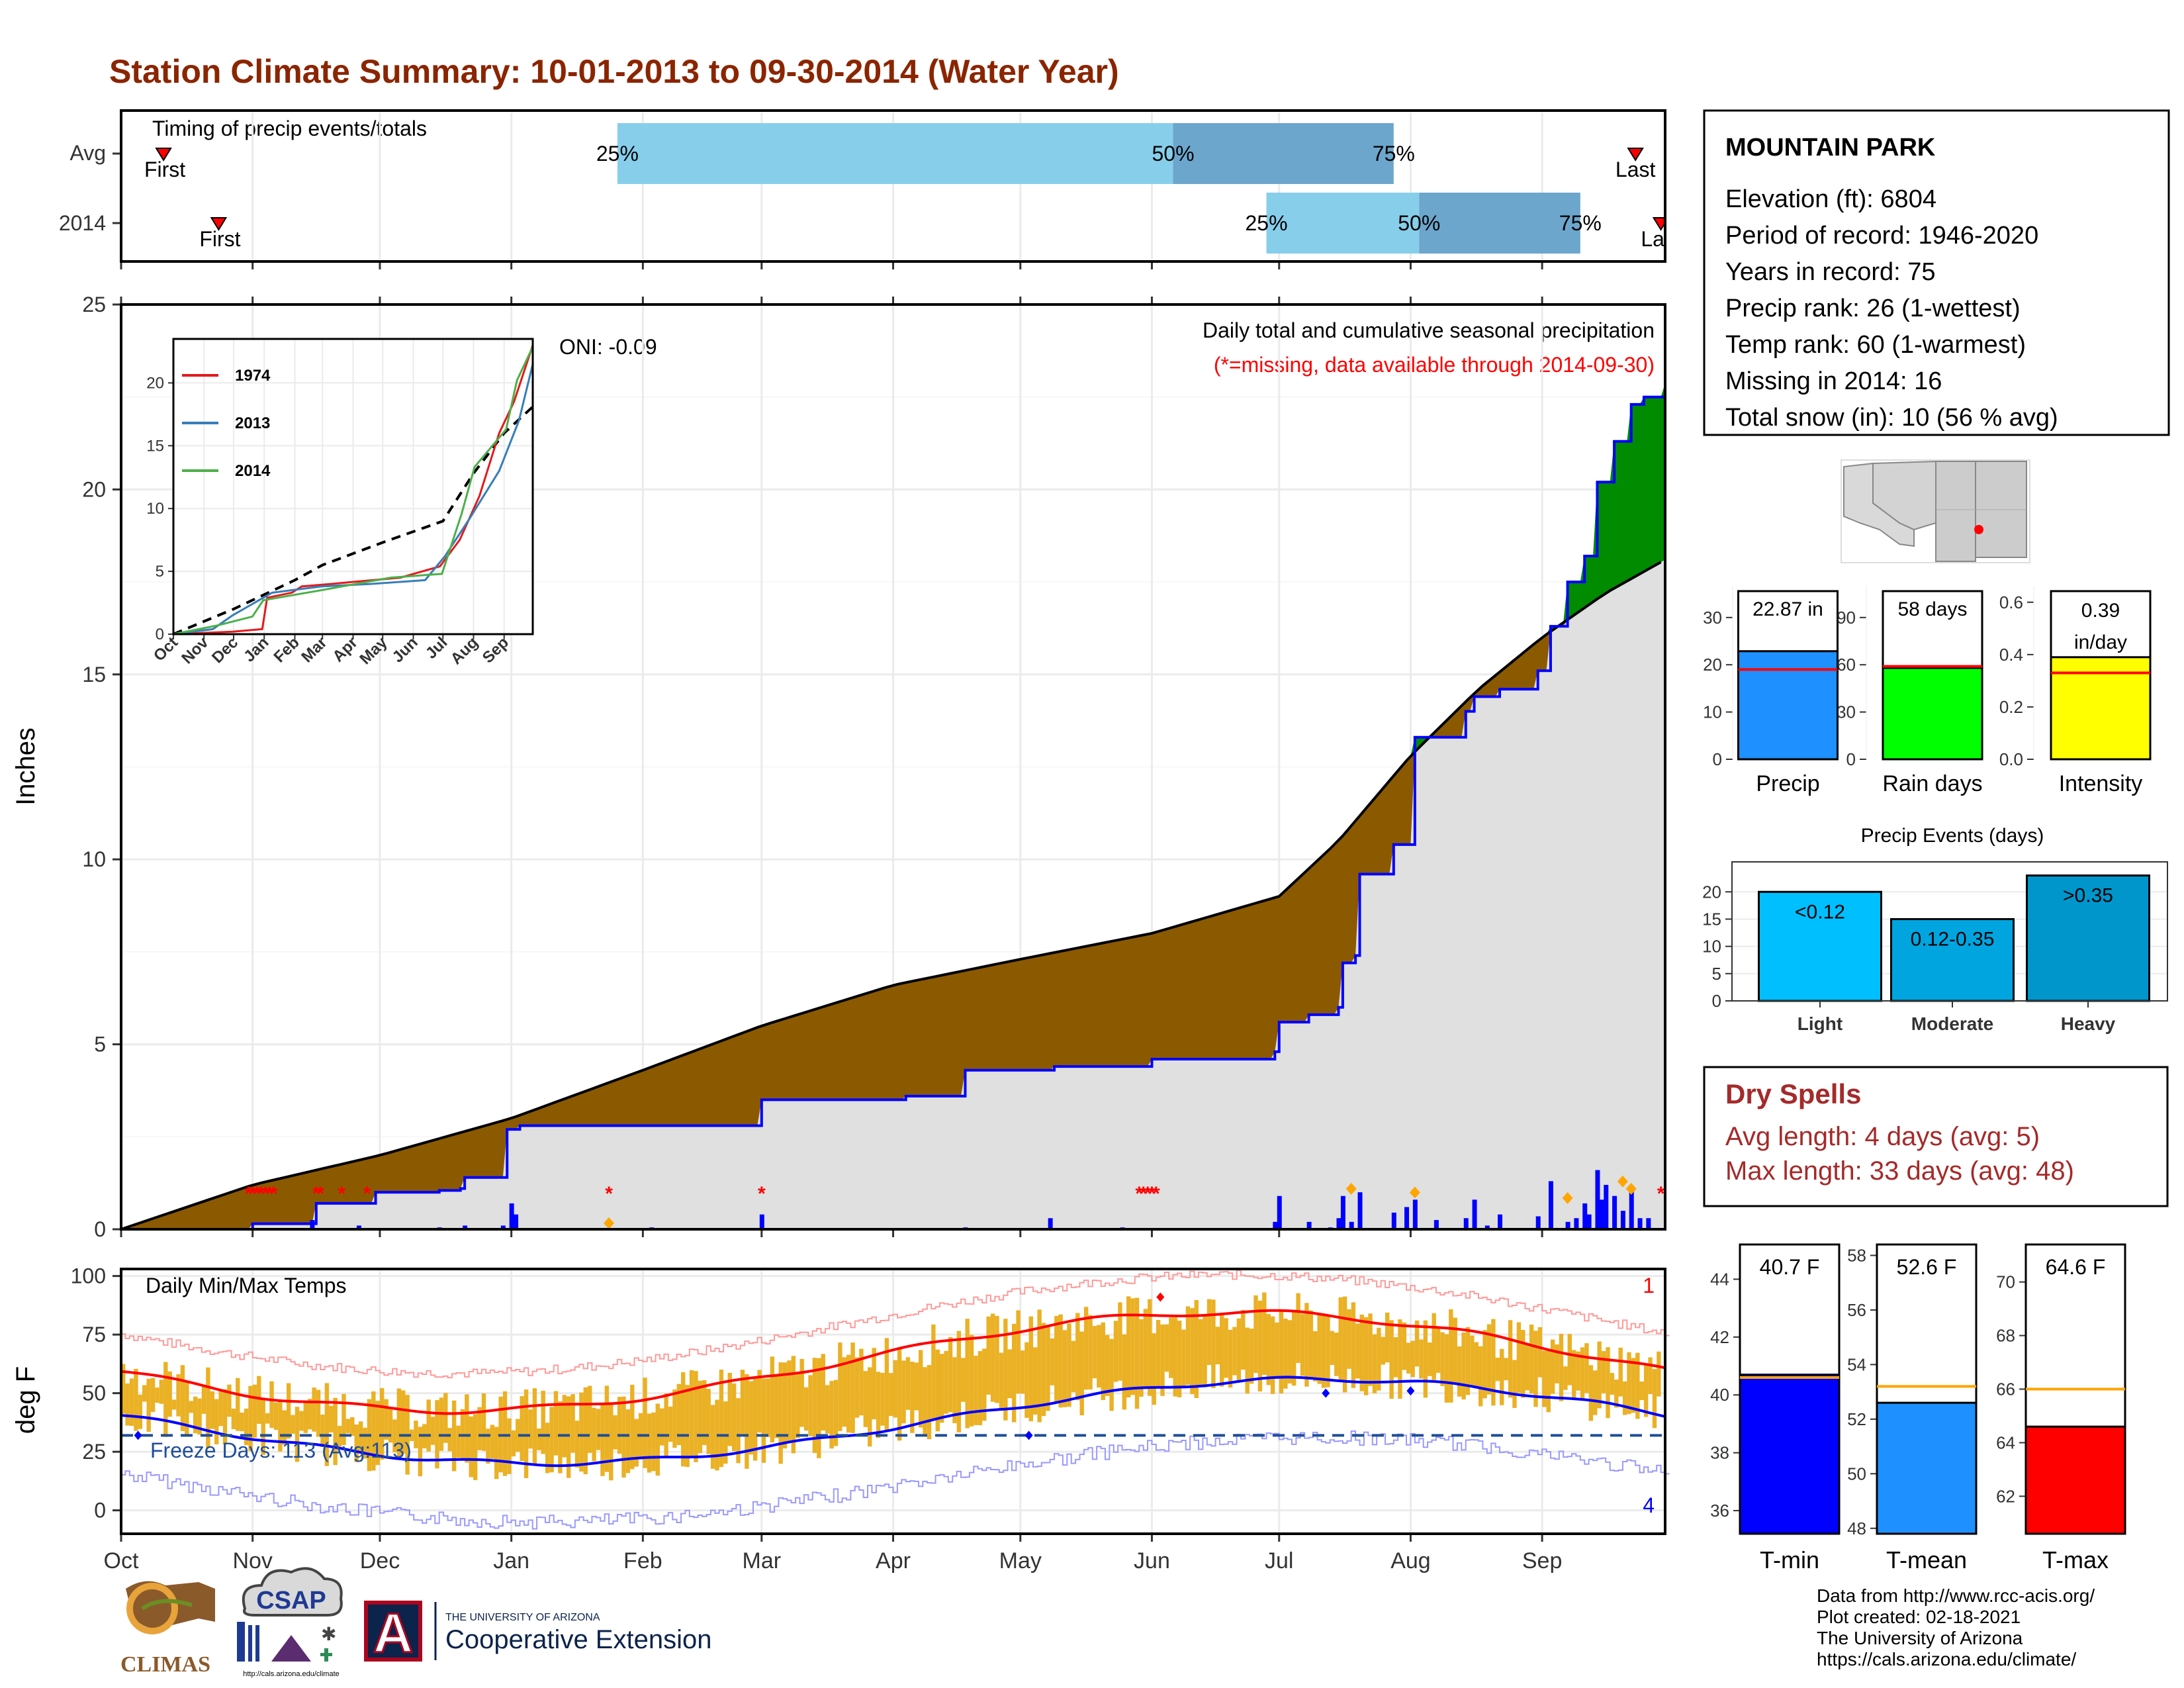 The height and width of the screenshot is (1688, 2184). Describe the element at coordinates (1857, 1528) in the screenshot. I see `temp-summary-y-tick-label: 48` at that location.